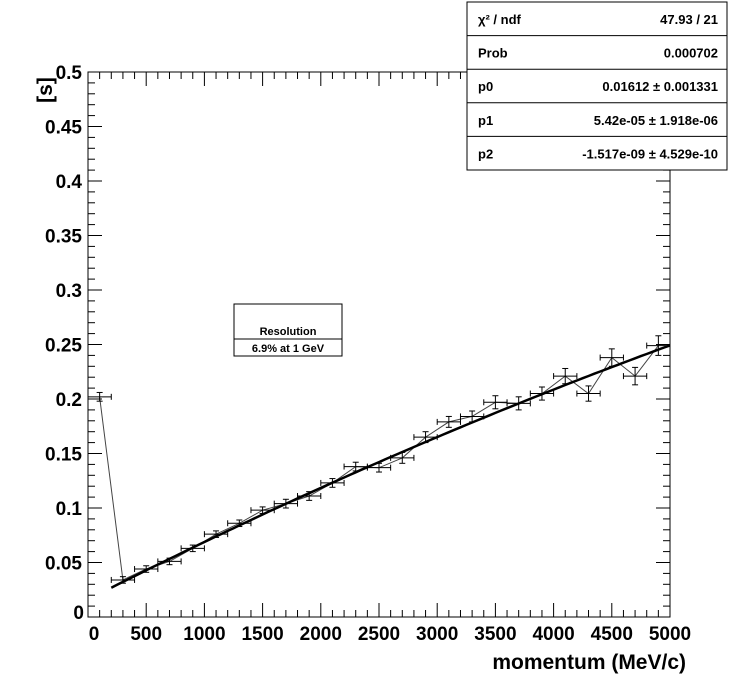 The width and height of the screenshot is (744, 681). What do you see at coordinates (288, 349) in the screenshot?
I see `legend-entry: 6.9% at 1 GeV` at bounding box center [288, 349].